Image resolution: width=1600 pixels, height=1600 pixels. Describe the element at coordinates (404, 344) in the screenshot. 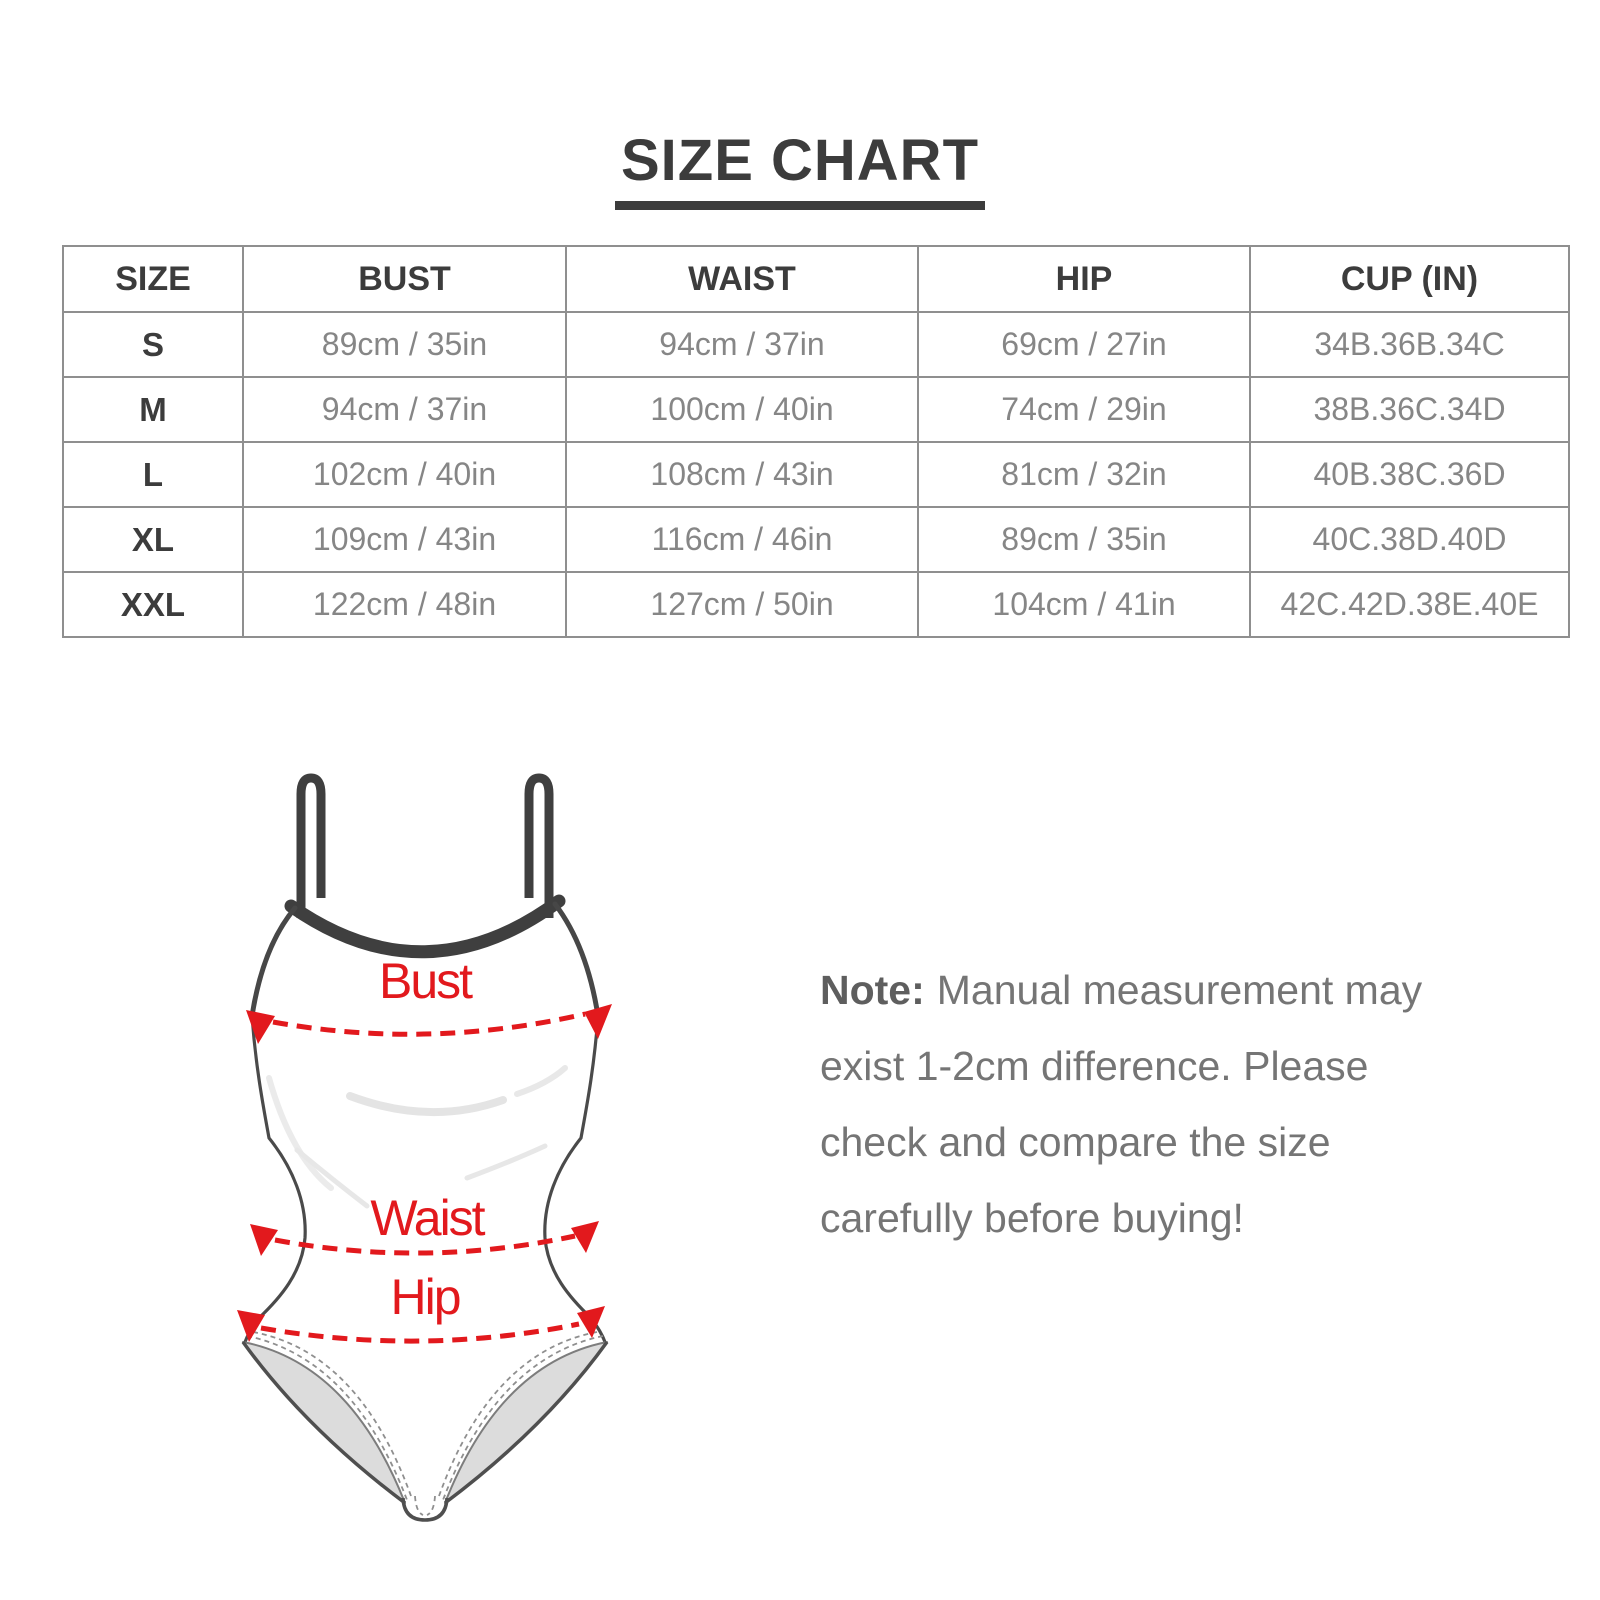

I see `cell-bust: 89cm / 35in` at that location.